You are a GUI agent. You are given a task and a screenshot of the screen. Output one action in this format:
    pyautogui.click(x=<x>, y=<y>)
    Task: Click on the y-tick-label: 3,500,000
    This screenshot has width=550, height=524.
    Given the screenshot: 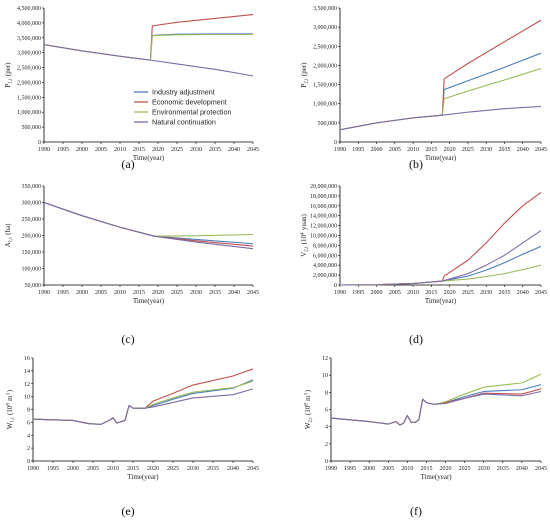 What is the action you would take?
    pyautogui.click(x=29, y=39)
    